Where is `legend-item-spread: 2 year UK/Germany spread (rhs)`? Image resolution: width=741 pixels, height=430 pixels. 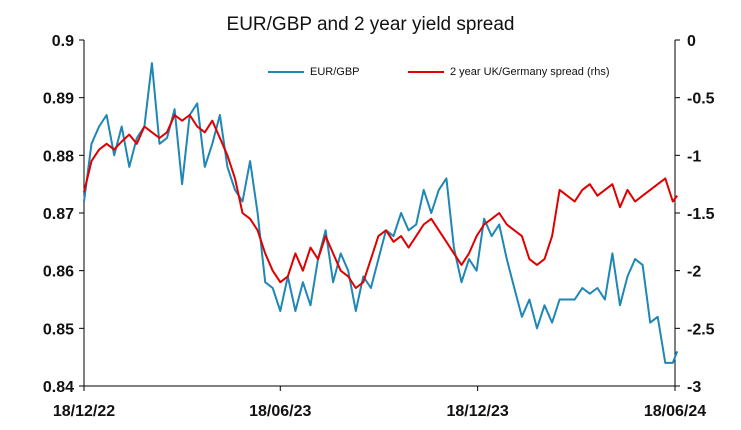
legend-item-spread: 2 year UK/Germany spread (rhs) is located at coordinates (509, 72).